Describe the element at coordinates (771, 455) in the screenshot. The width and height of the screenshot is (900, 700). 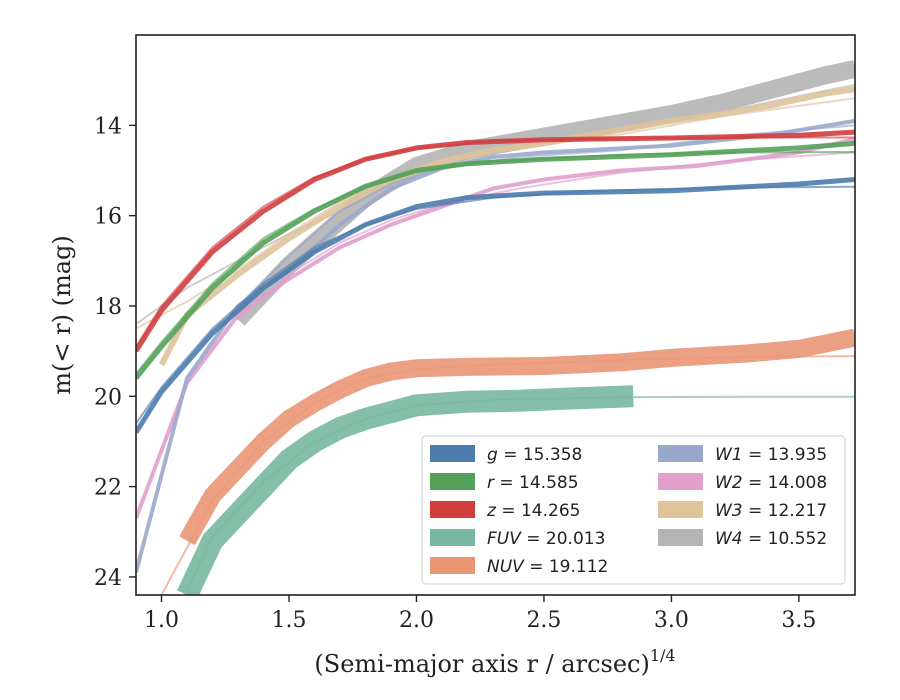
I see `legend-label-w1: W1 = 13.935` at that location.